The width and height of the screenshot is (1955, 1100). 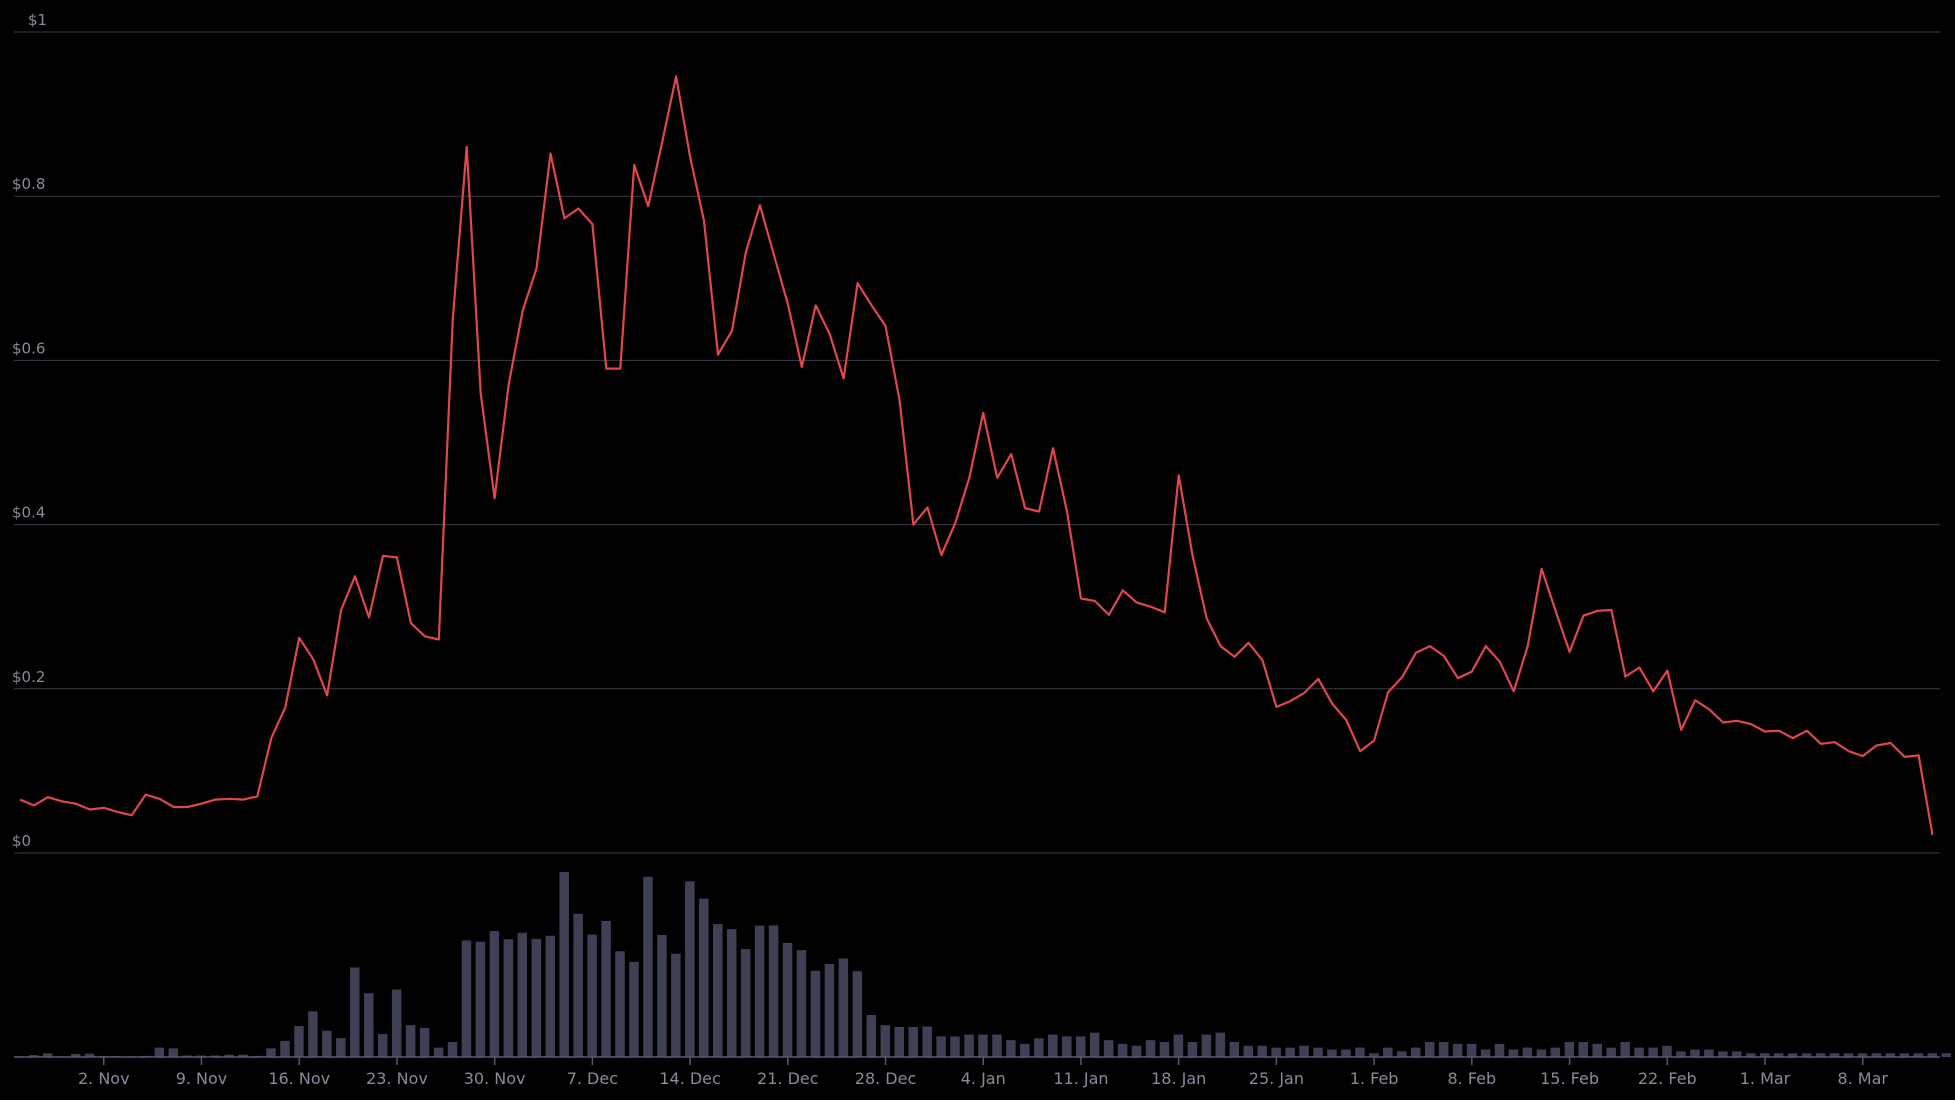 I want to click on x-tick-label: 2. Nov, so click(x=104, y=1078).